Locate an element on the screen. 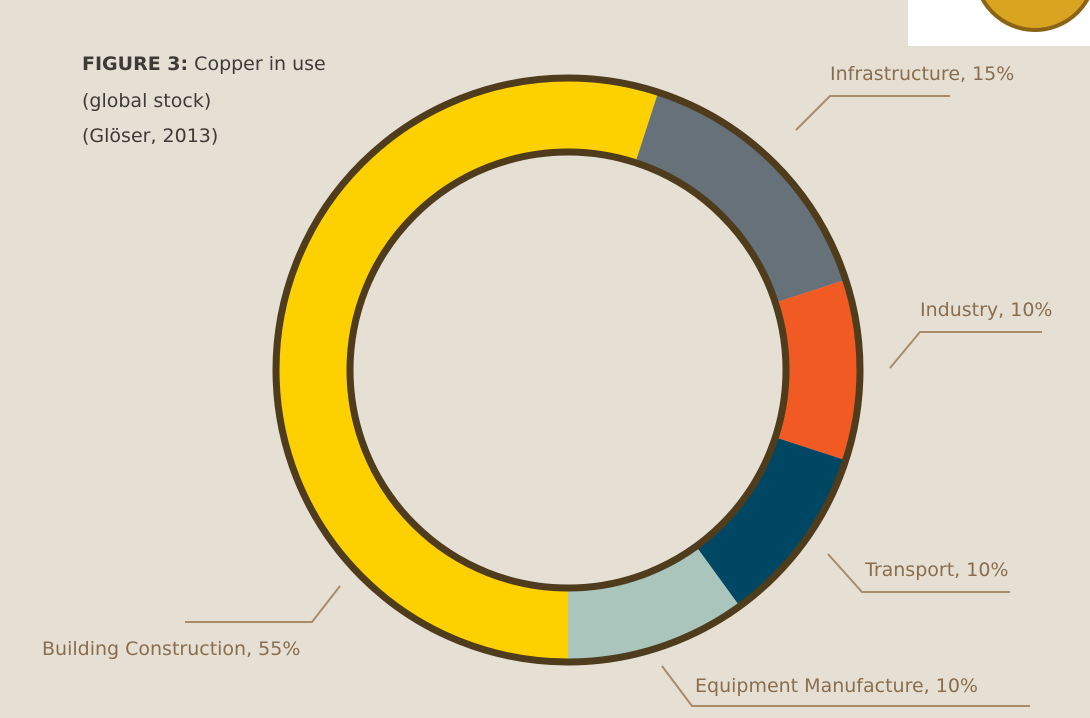 Image resolution: width=1090 pixels, height=718 pixels. slice-label: Transport, 10% is located at coordinates (936, 570).